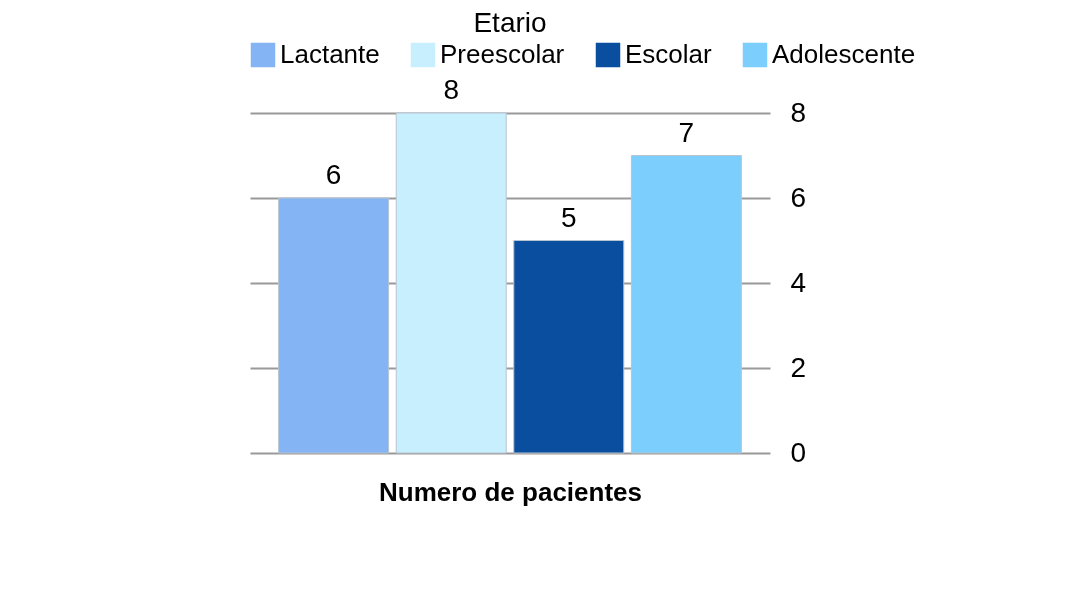 The image size is (1091, 611). What do you see at coordinates (451, 89) in the screenshot?
I see `data-label: 8` at bounding box center [451, 89].